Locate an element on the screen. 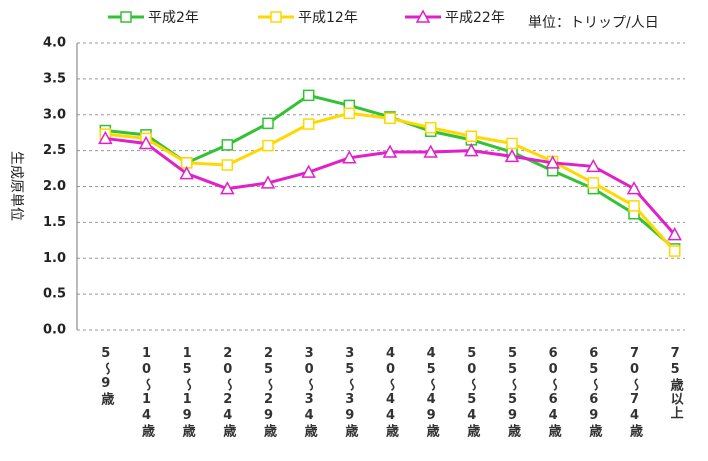 The height and width of the screenshot is (461, 708). x-tick-label: 5〜9歳 is located at coordinates (106, 376).